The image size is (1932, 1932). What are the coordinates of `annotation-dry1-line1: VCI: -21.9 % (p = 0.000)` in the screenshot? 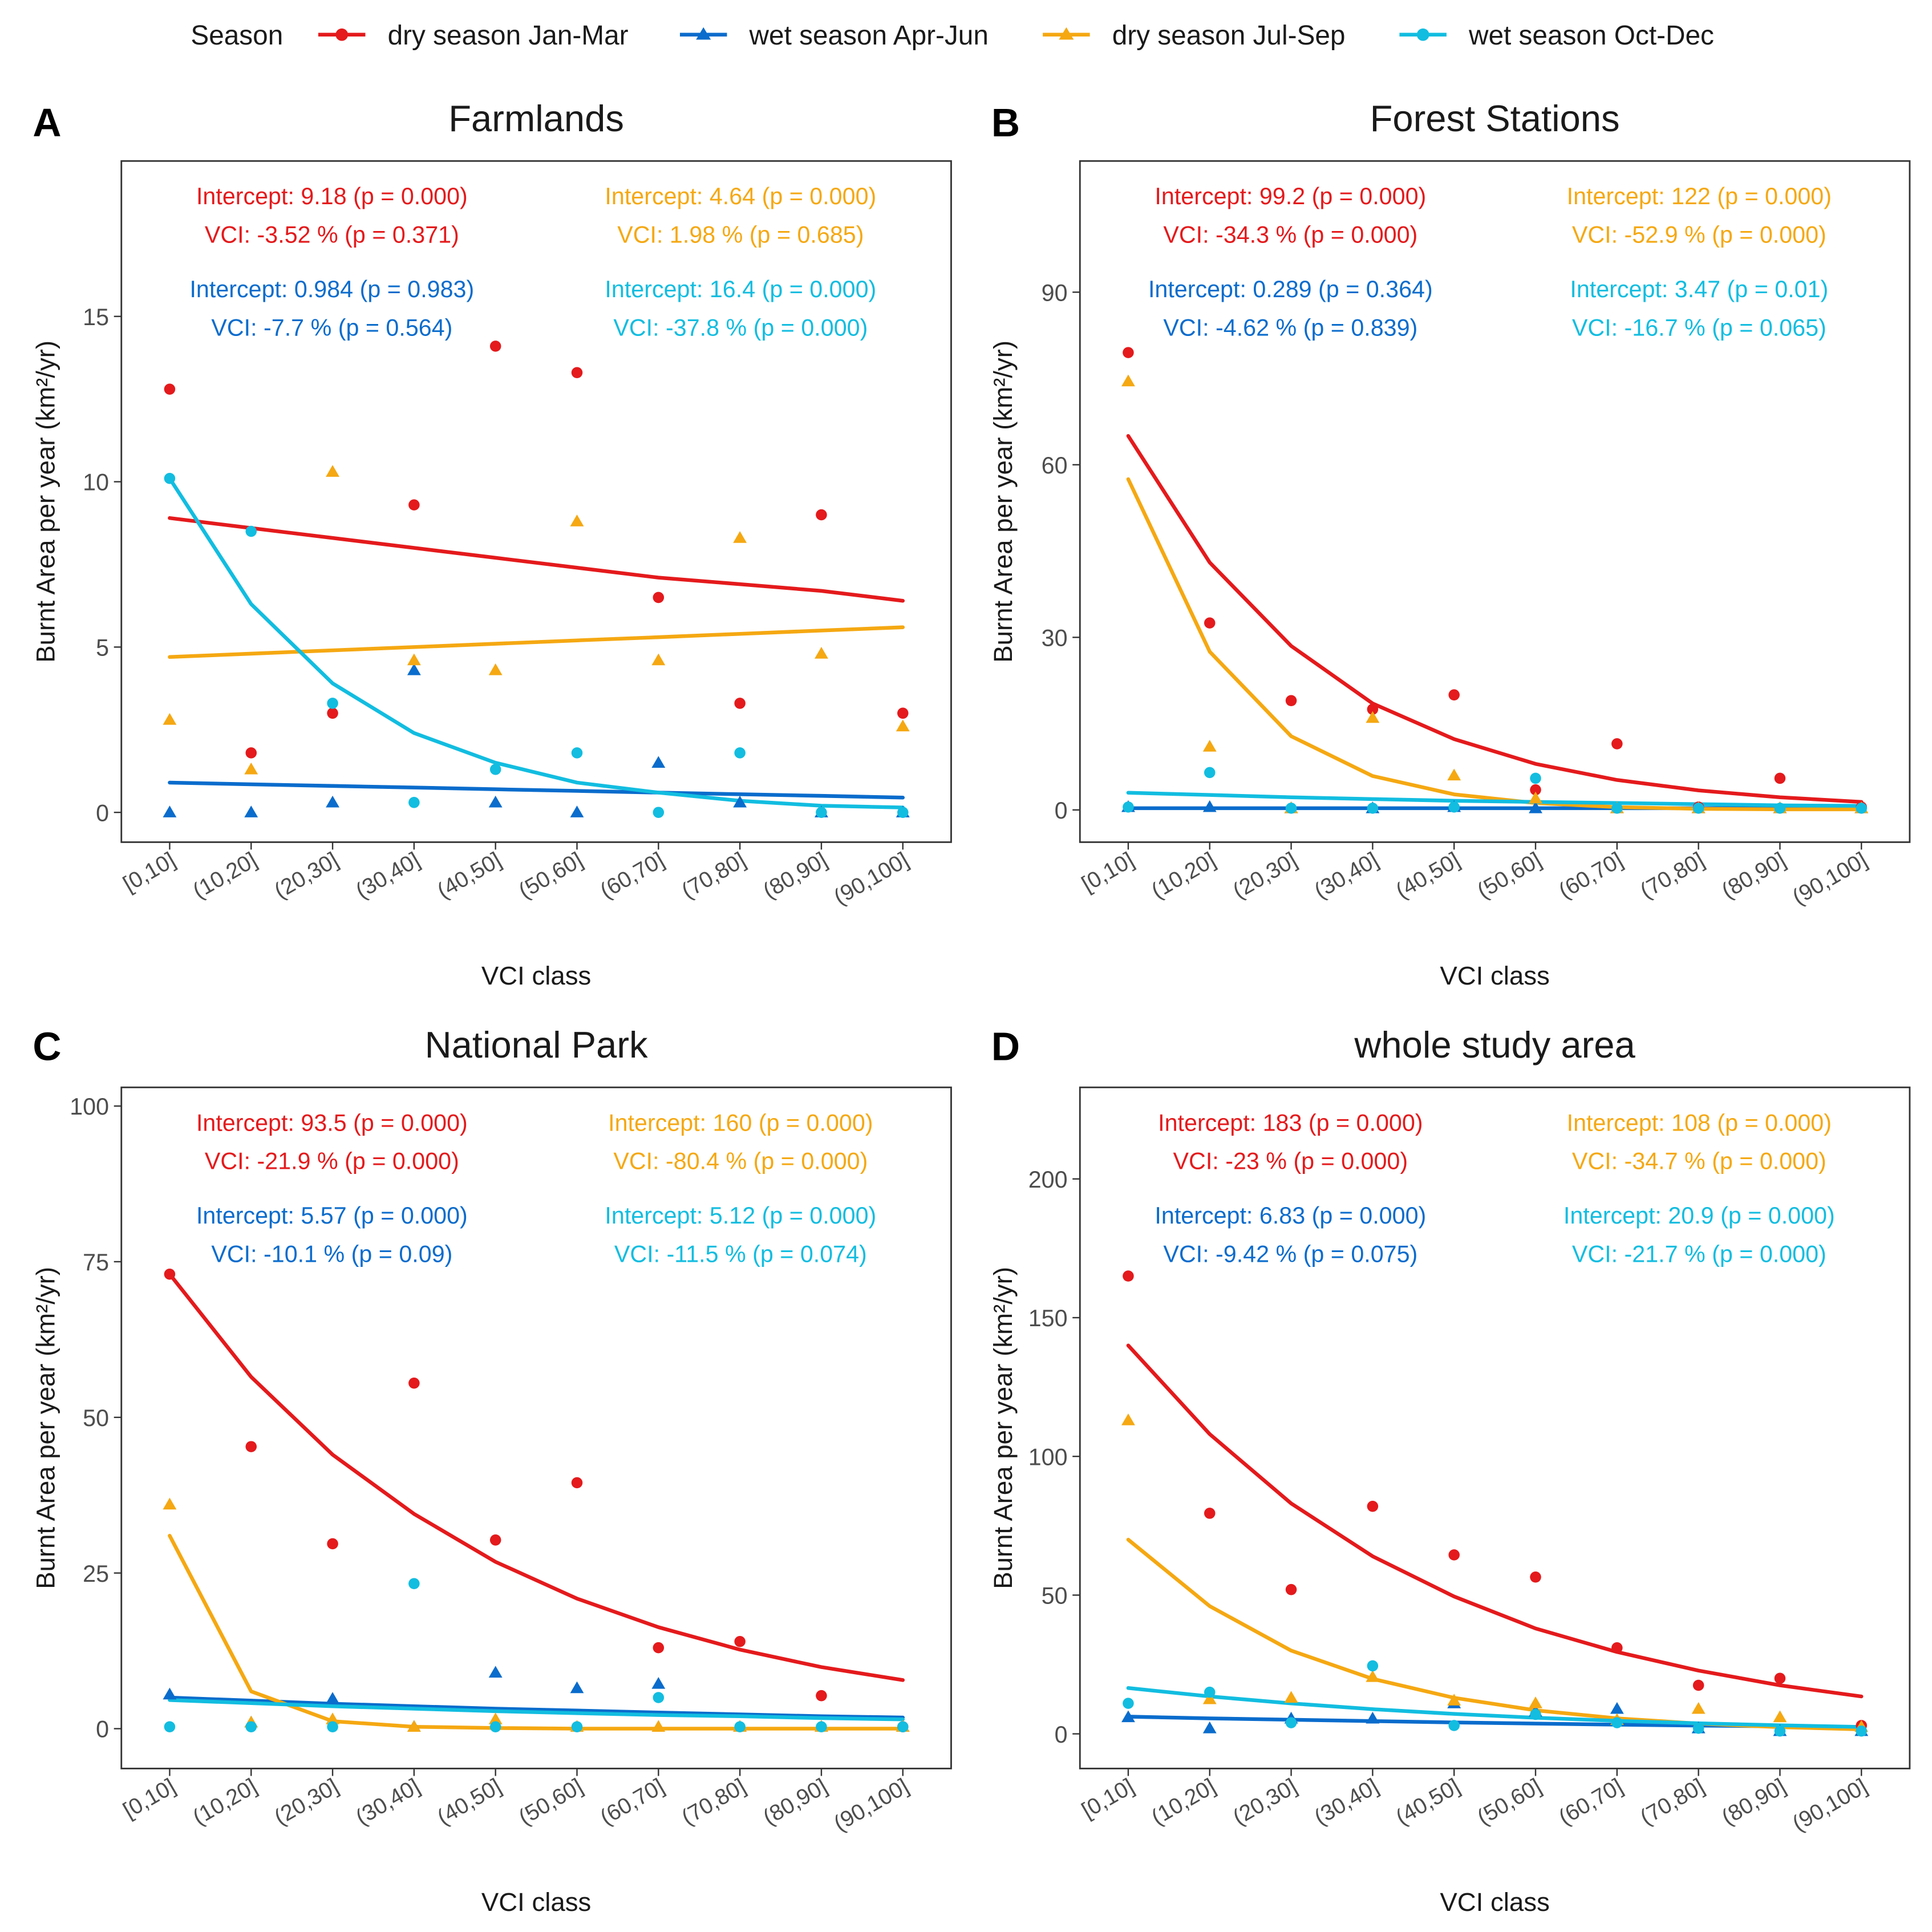 It's located at (332, 1161).